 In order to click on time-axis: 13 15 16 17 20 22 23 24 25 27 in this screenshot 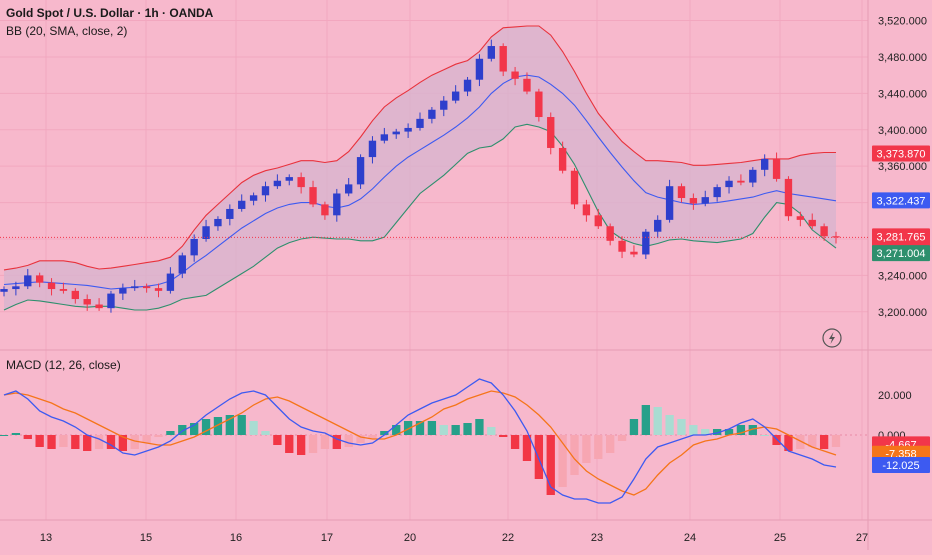, I will do `click(454, 538)`.